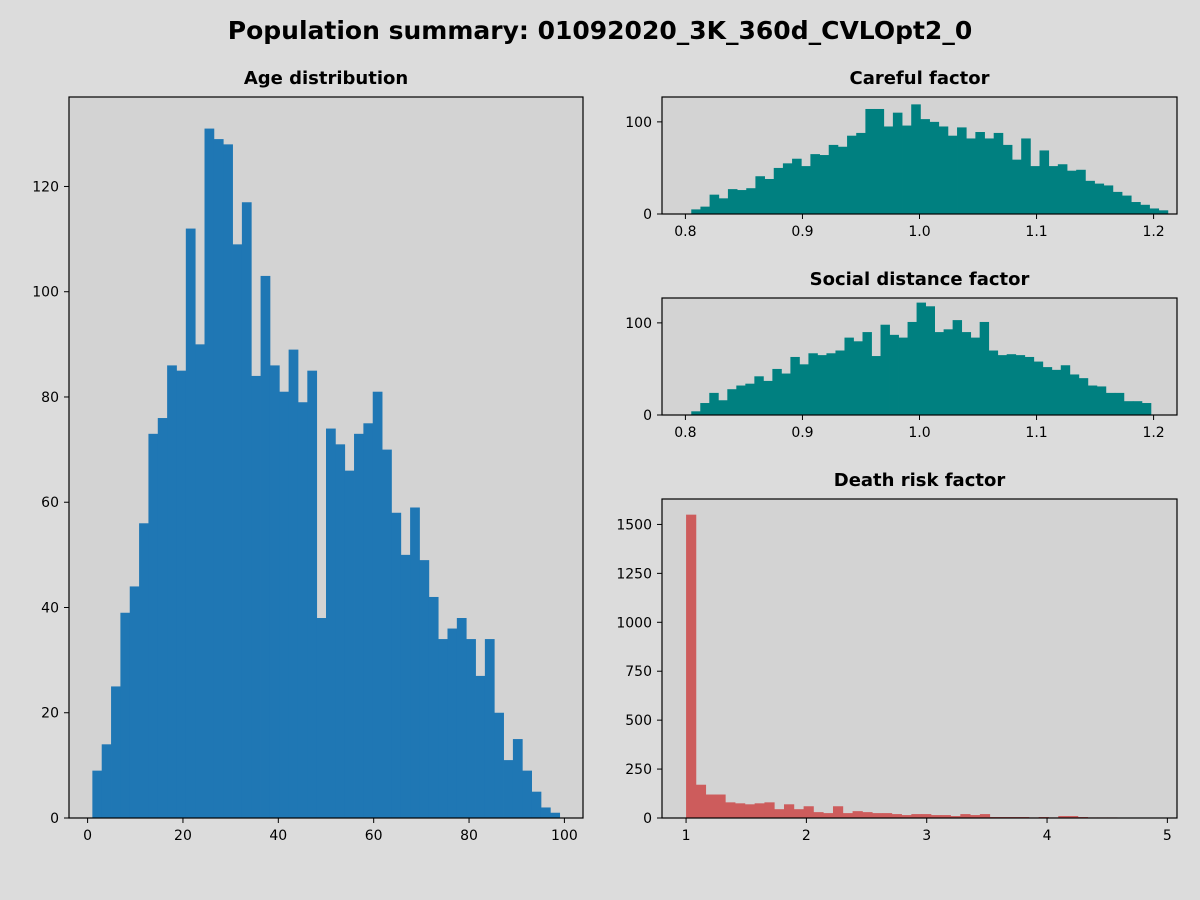 The height and width of the screenshot is (900, 1200). What do you see at coordinates (50, 608) in the screenshot?
I see `age-y-tick-label: 40` at bounding box center [50, 608].